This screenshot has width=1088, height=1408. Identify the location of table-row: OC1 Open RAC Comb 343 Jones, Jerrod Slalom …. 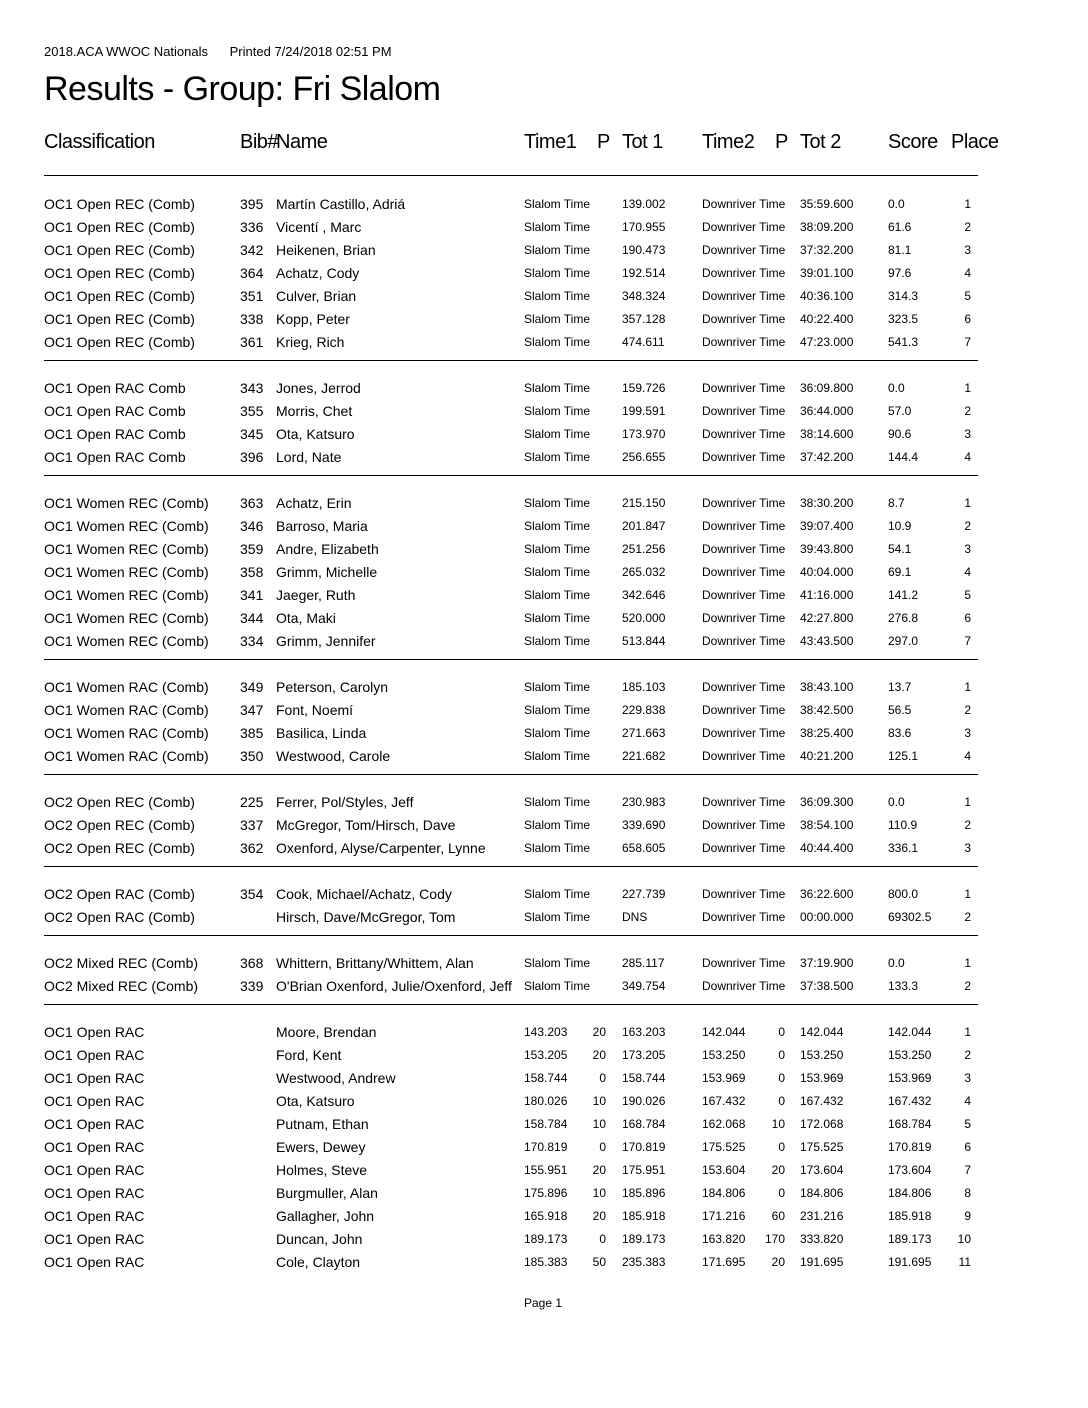
(544, 388).